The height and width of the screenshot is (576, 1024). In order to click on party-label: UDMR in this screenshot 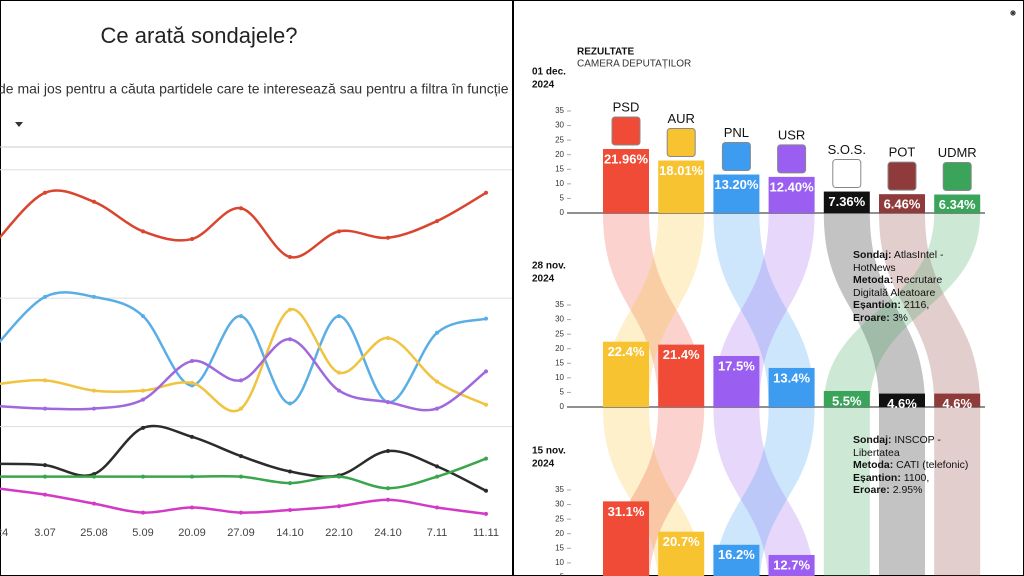, I will do `click(957, 152)`.